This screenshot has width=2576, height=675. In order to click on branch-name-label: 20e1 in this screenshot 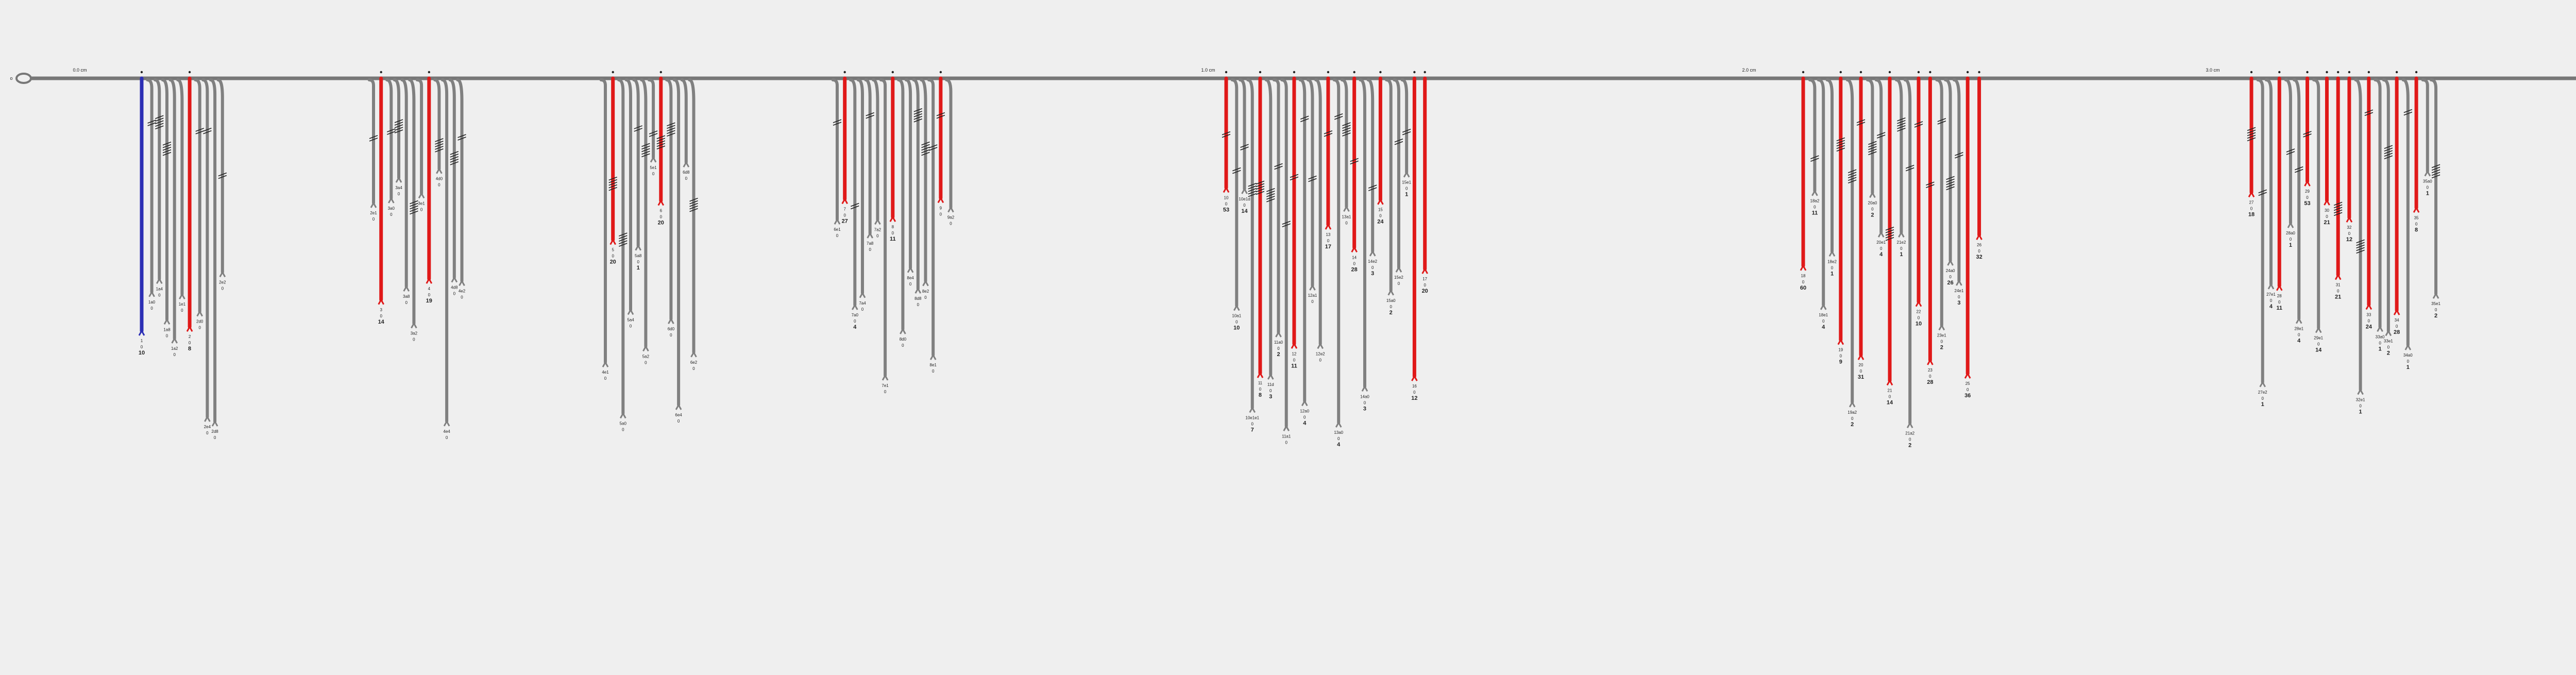, I will do `click(1881, 242)`.